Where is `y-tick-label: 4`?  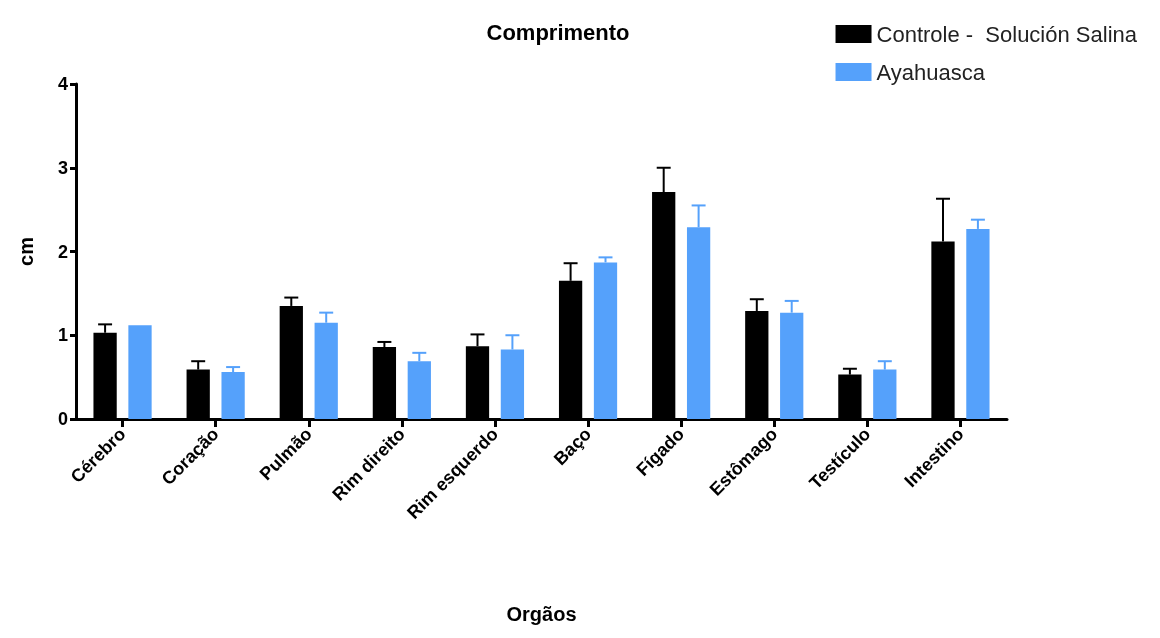
y-tick-label: 4 is located at coordinates (62, 84).